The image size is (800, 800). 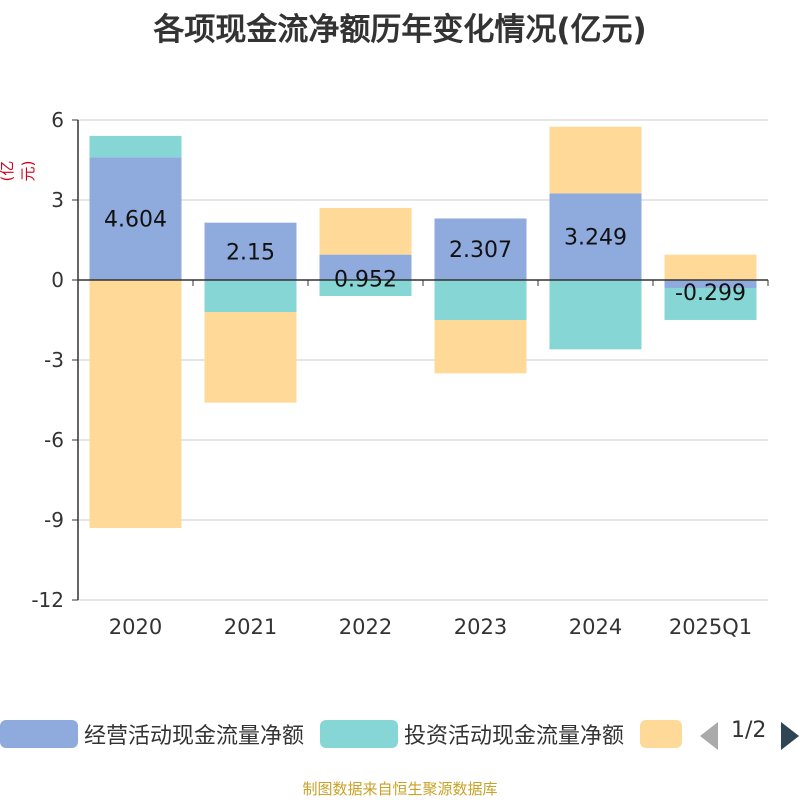 I want to click on legend-swatch-financing, so click(x=661, y=734).